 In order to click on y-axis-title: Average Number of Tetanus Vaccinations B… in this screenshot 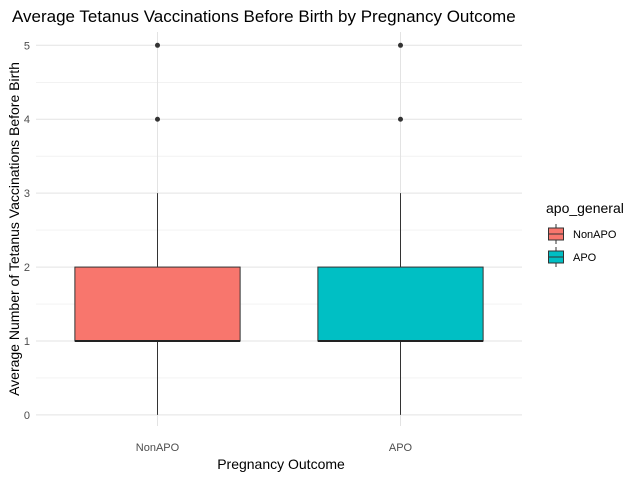, I will do `click(14, 229)`.